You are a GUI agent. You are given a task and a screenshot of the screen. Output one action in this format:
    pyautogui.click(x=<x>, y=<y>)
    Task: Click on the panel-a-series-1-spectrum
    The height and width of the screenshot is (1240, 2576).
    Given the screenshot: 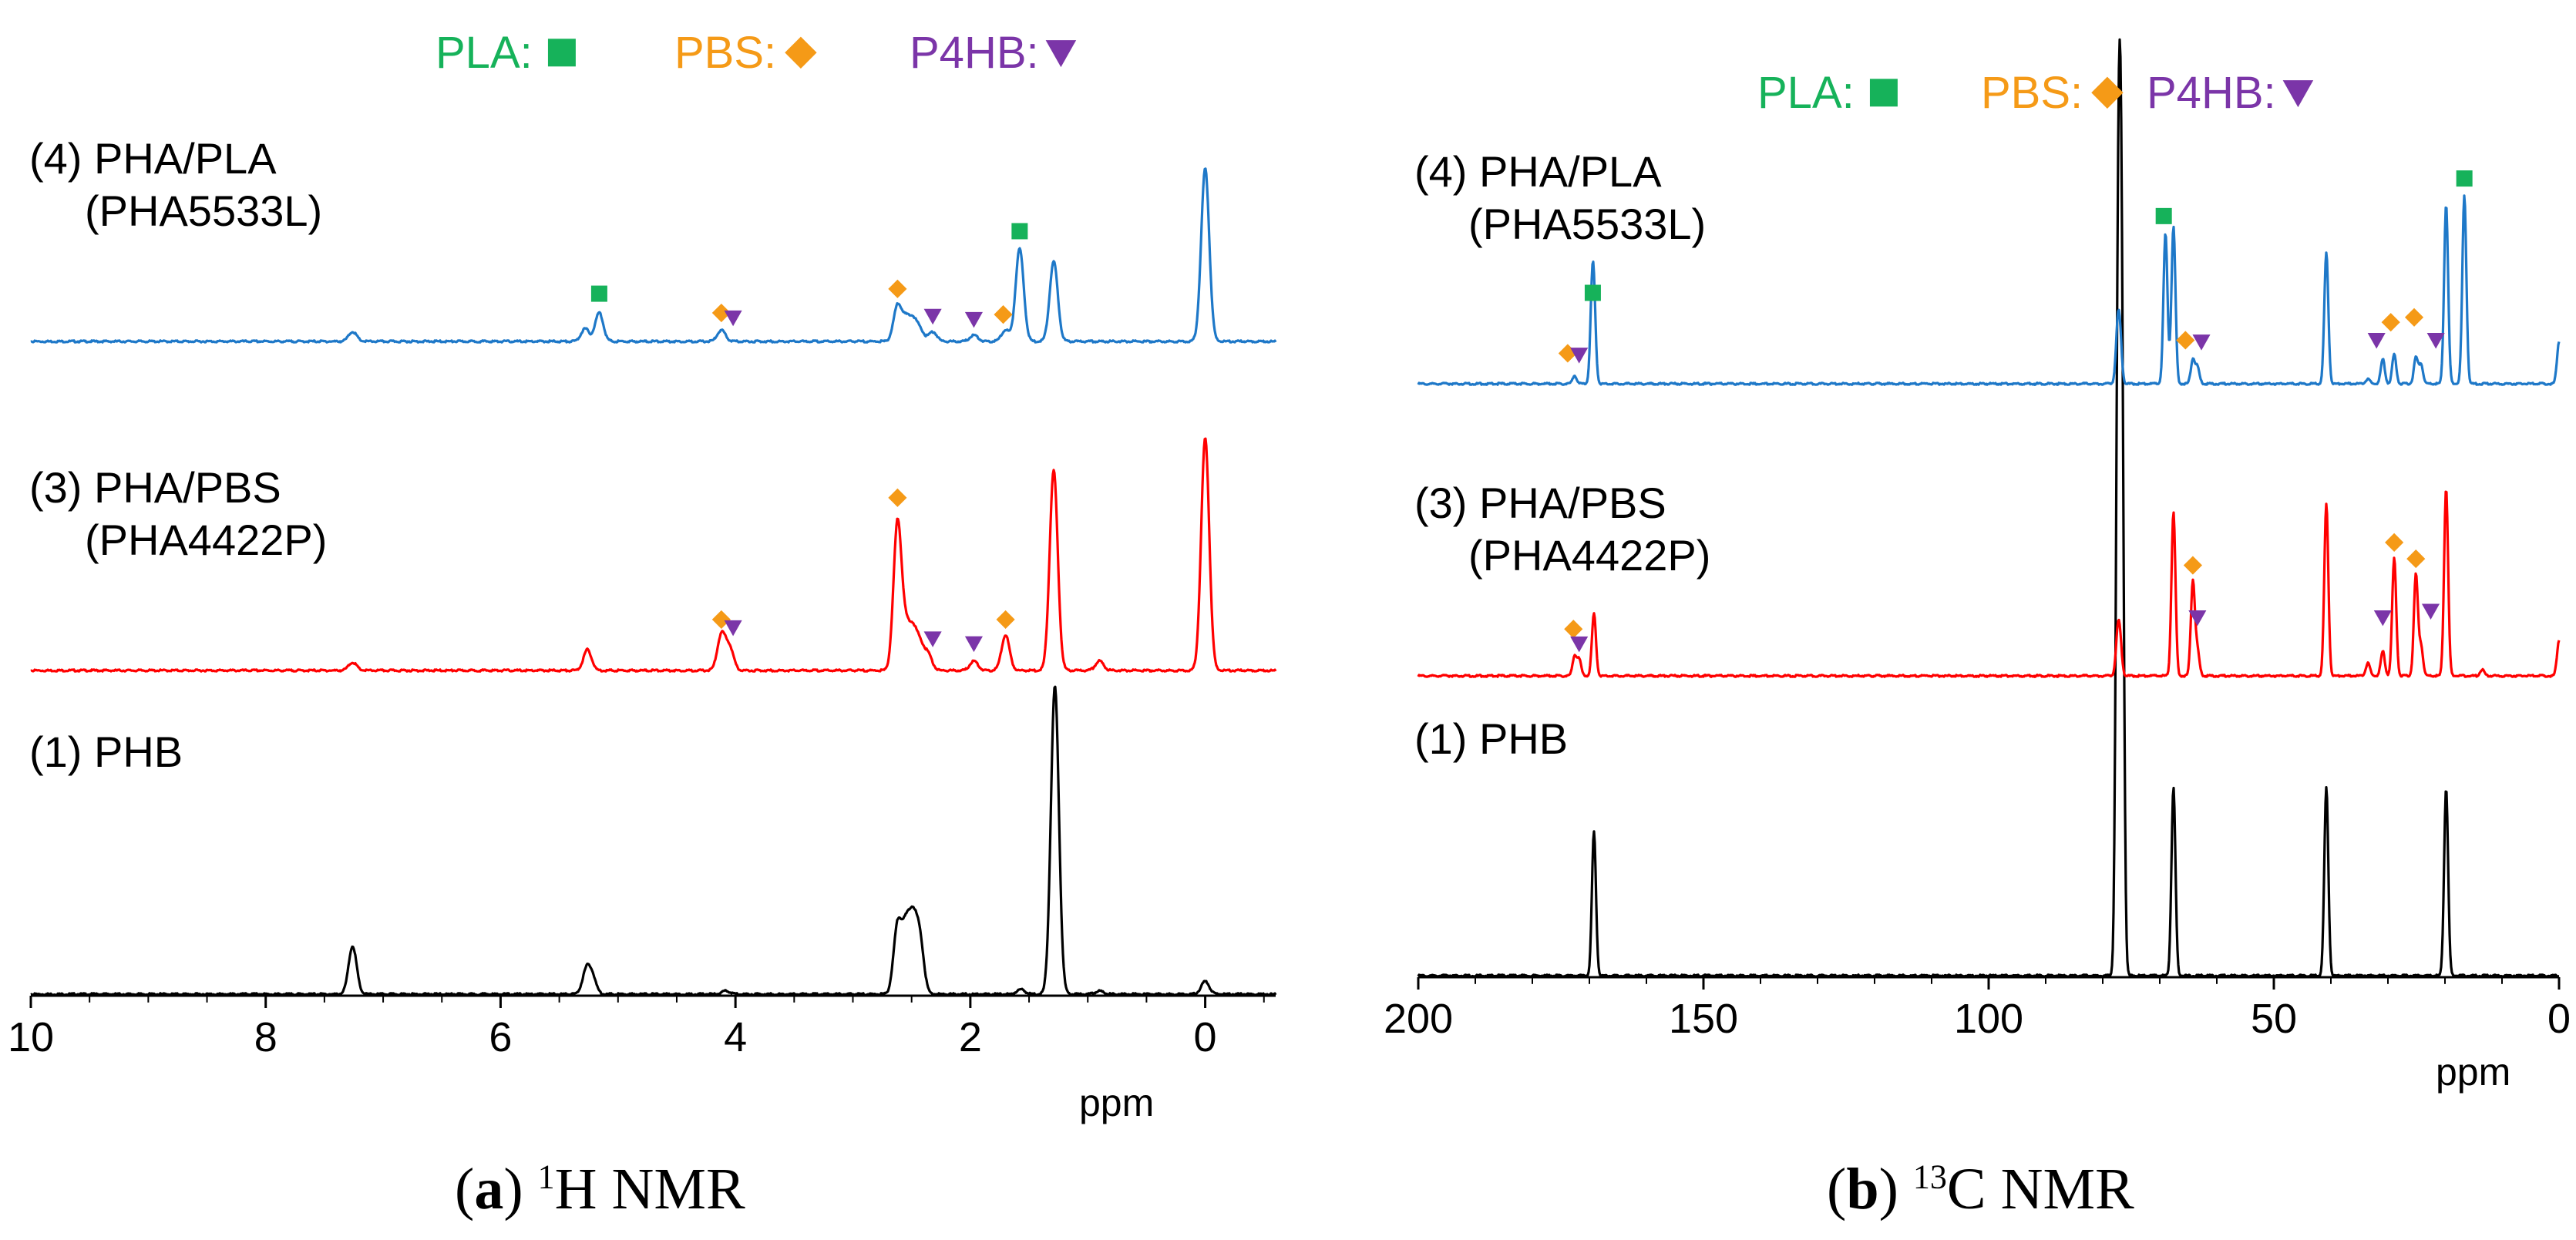 What is the action you would take?
    pyautogui.click(x=653, y=555)
    